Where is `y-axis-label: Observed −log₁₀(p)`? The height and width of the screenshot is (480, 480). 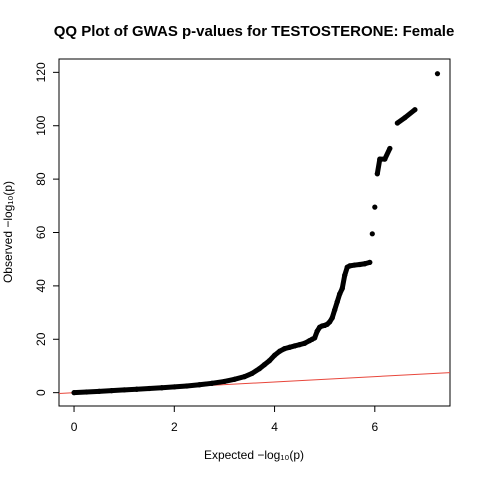 y-axis-label: Observed −log₁₀(p) is located at coordinates (8, 232).